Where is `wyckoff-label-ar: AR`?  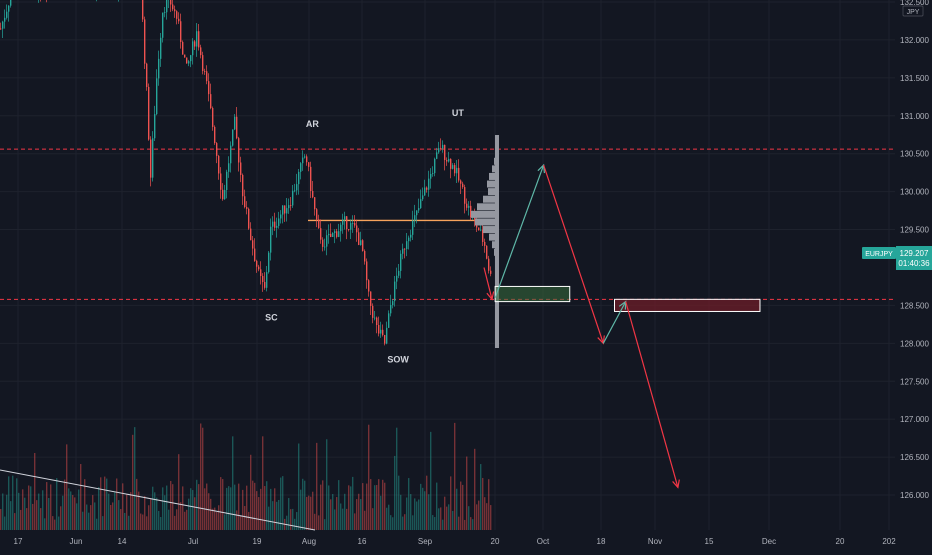 wyckoff-label-ar: AR is located at coordinates (312, 124).